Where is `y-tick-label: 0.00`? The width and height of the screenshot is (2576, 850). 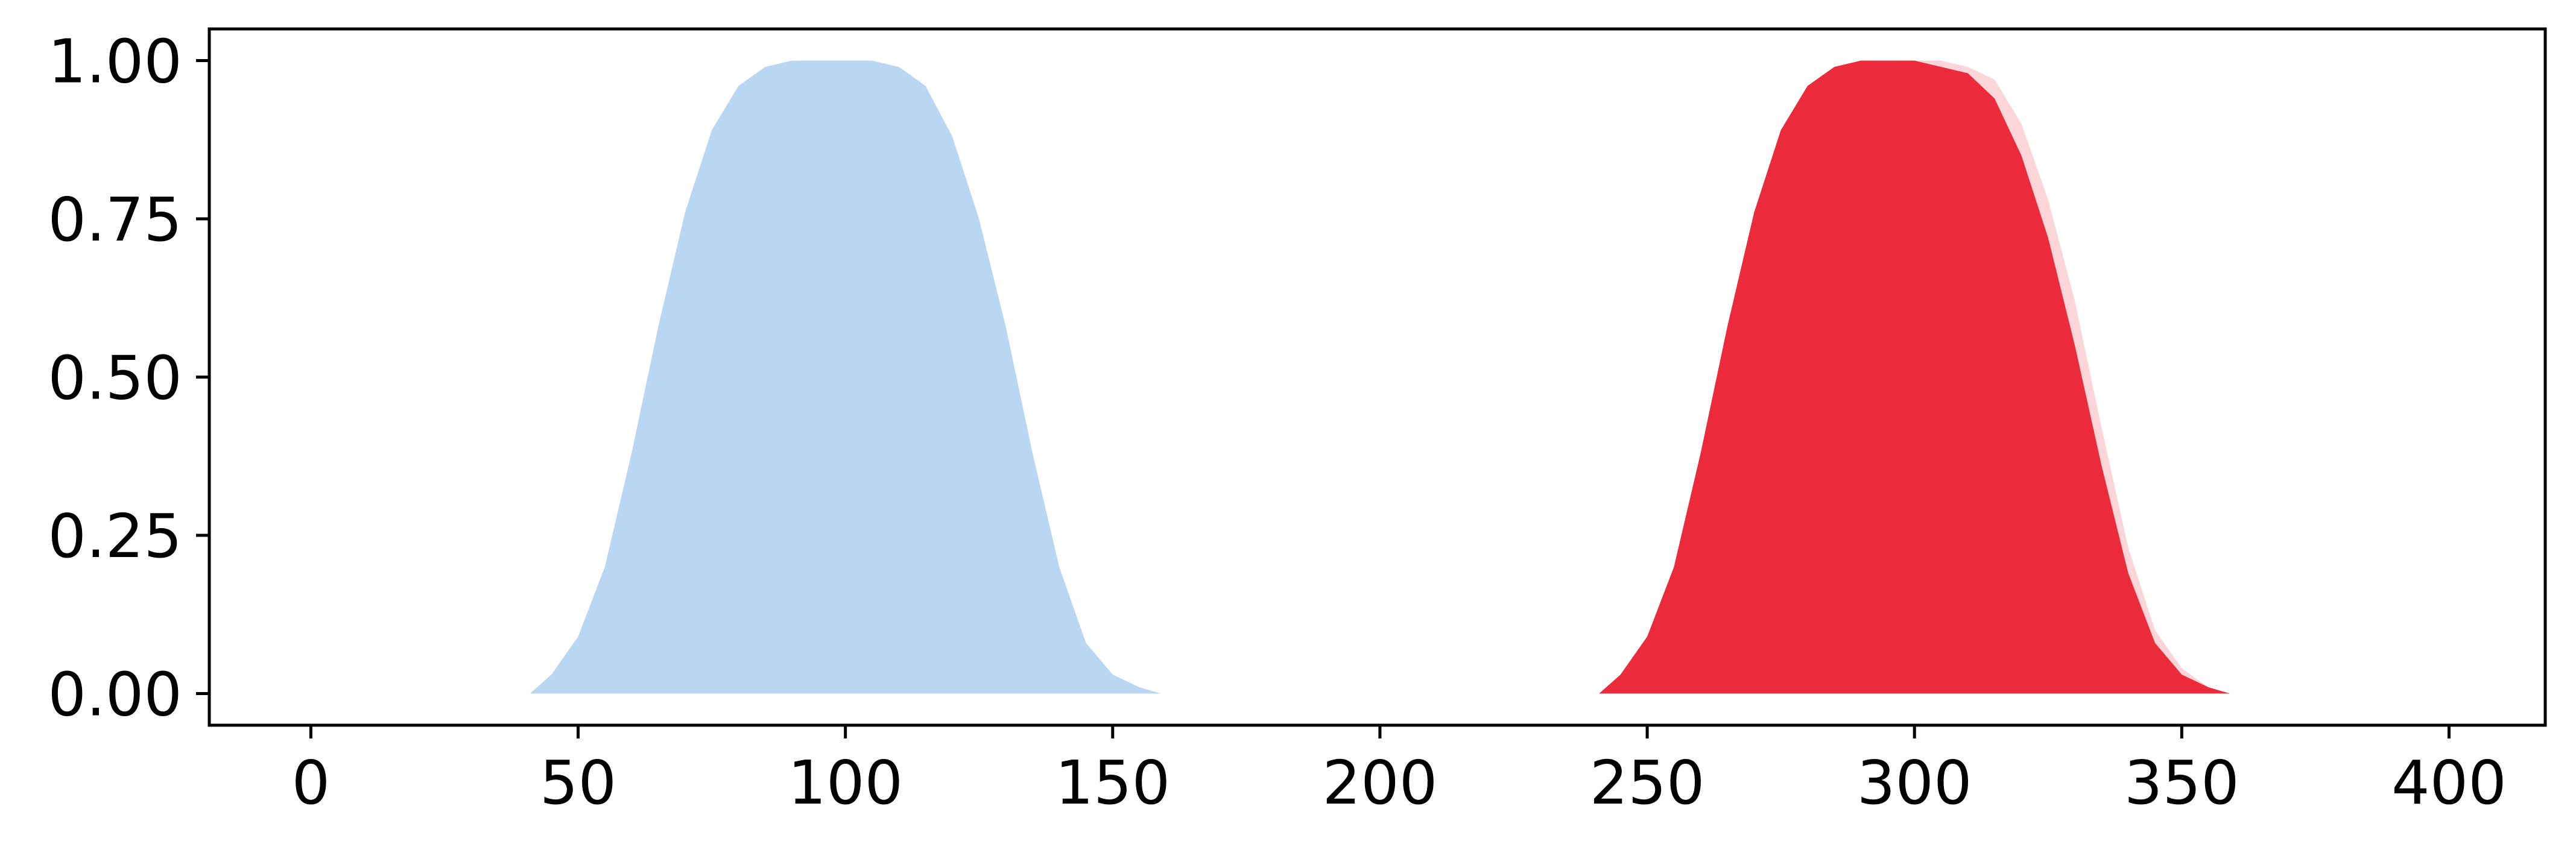
y-tick-label: 0.00 is located at coordinates (115, 695).